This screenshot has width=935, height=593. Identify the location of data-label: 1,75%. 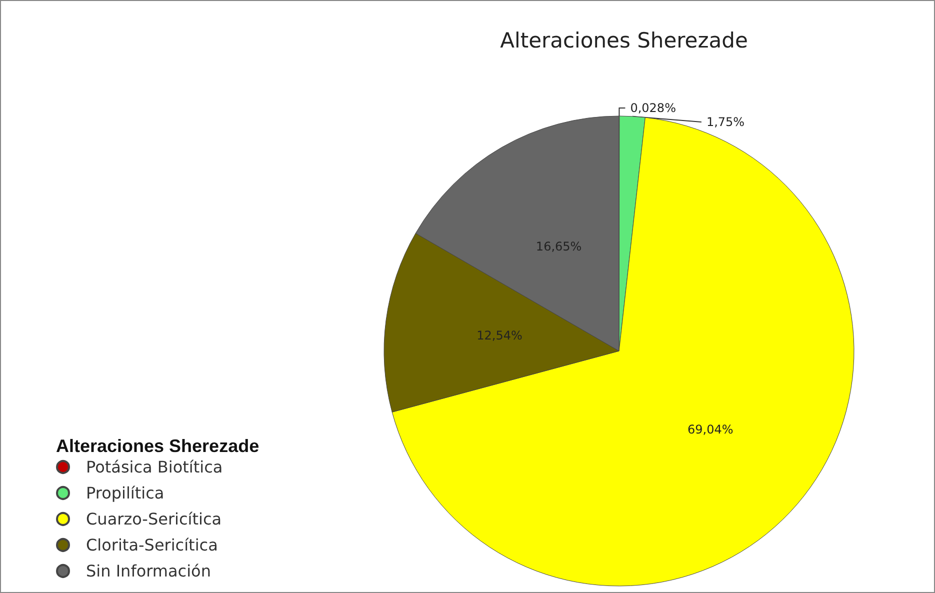
(725, 122).